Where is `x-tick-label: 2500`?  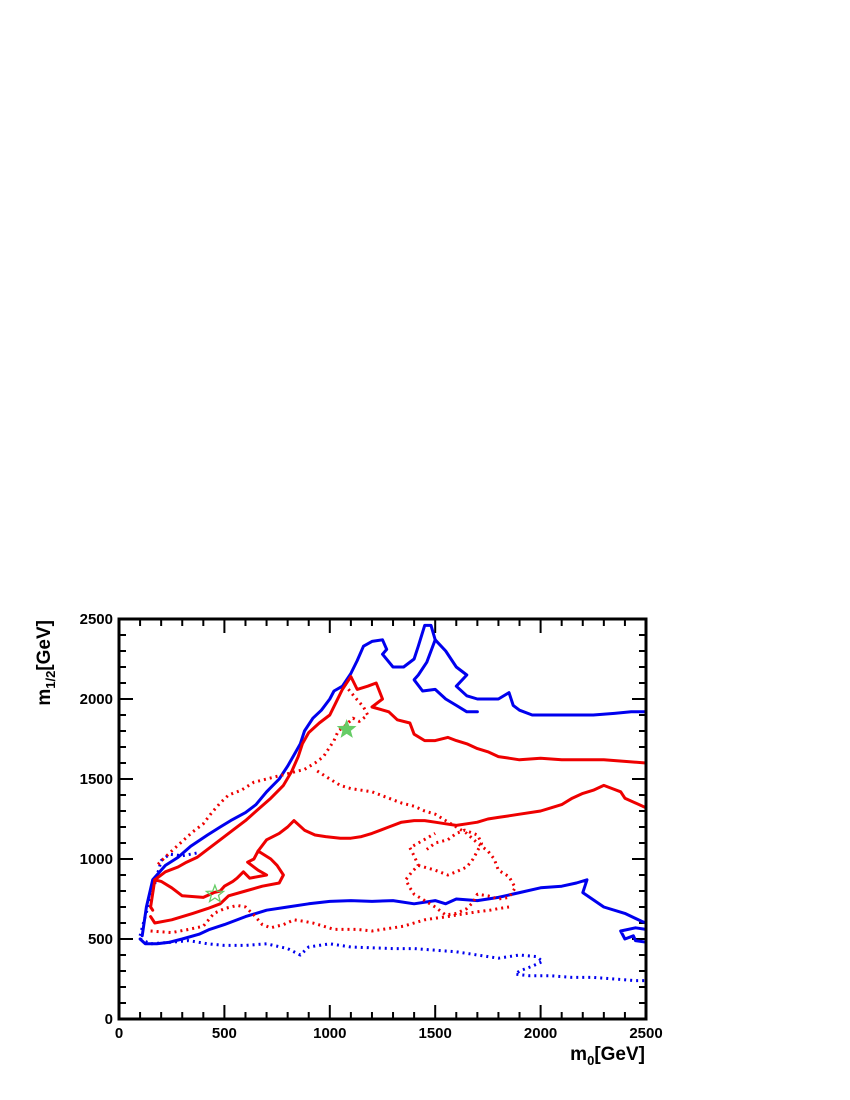 x-tick-label: 2500 is located at coordinates (645, 1033).